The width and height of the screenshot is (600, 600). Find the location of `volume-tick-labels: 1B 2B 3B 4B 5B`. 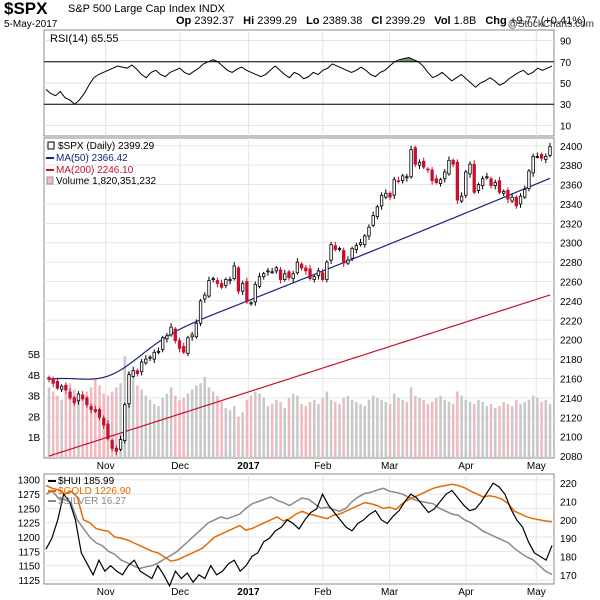

volume-tick-labels: 1B 2B 3B 4B 5B is located at coordinates (34, 397).